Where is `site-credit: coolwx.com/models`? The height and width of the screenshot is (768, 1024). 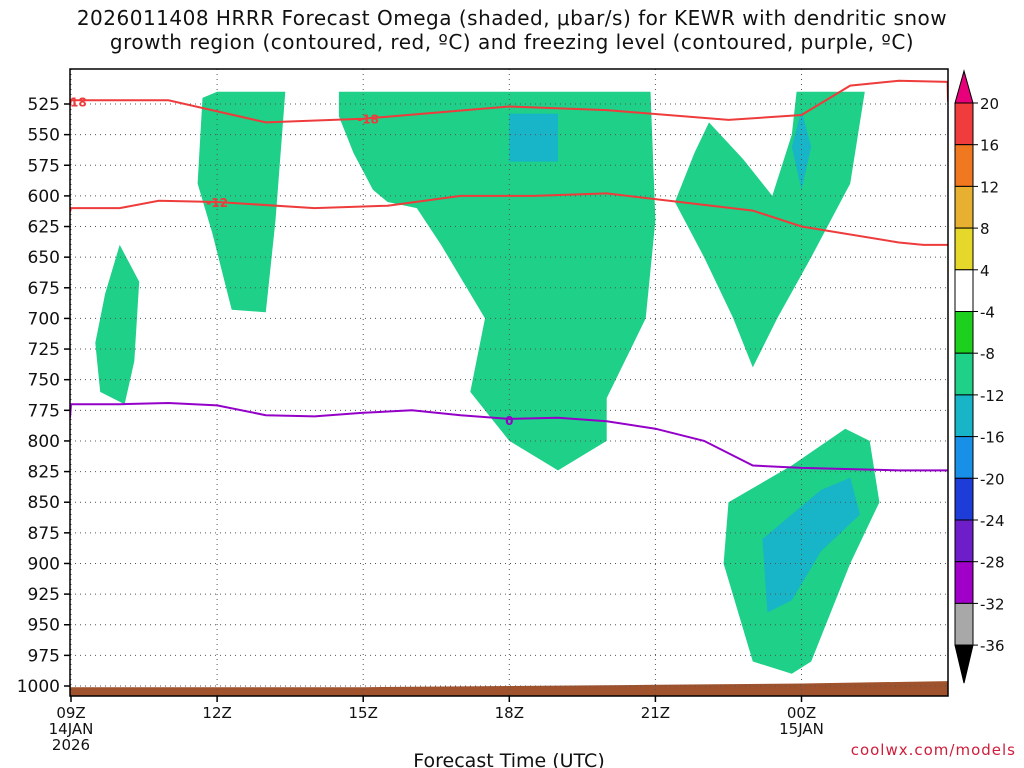 site-credit: coolwx.com/models is located at coordinates (933, 750).